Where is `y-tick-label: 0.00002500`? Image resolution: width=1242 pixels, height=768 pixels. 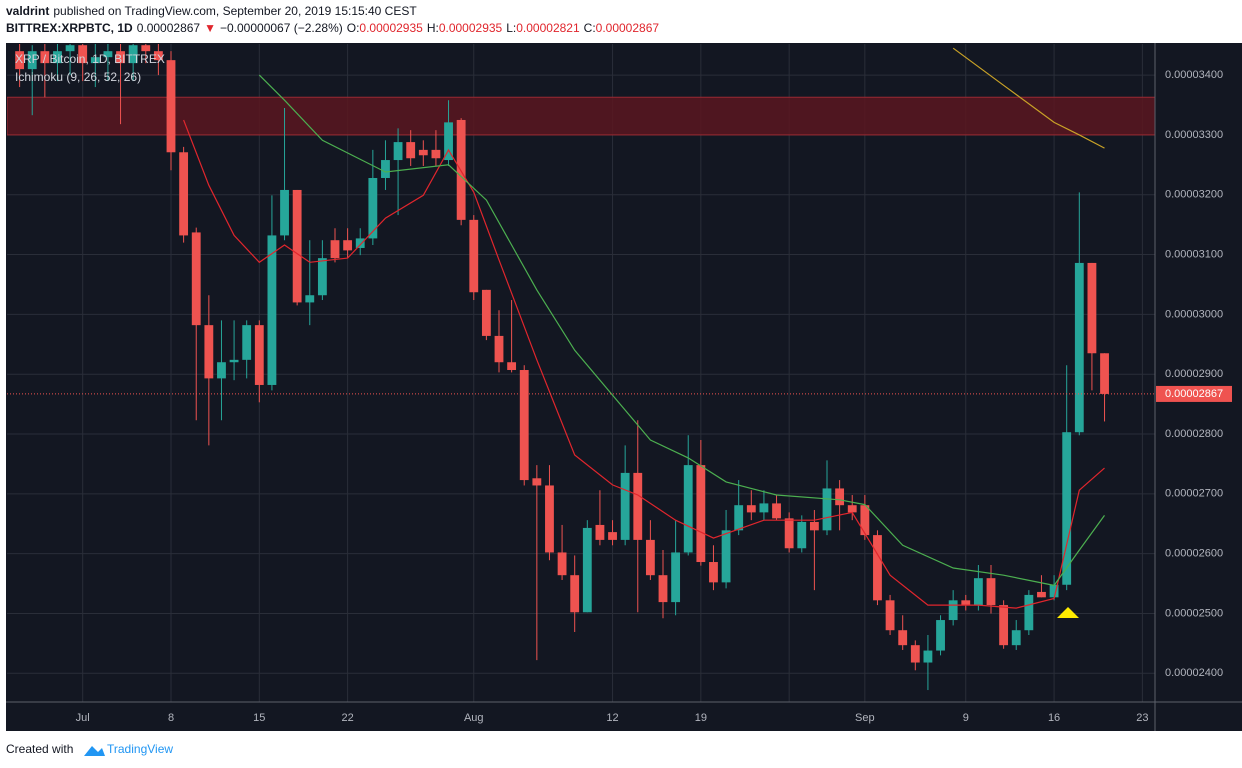 y-tick-label: 0.00002500 is located at coordinates (1194, 613).